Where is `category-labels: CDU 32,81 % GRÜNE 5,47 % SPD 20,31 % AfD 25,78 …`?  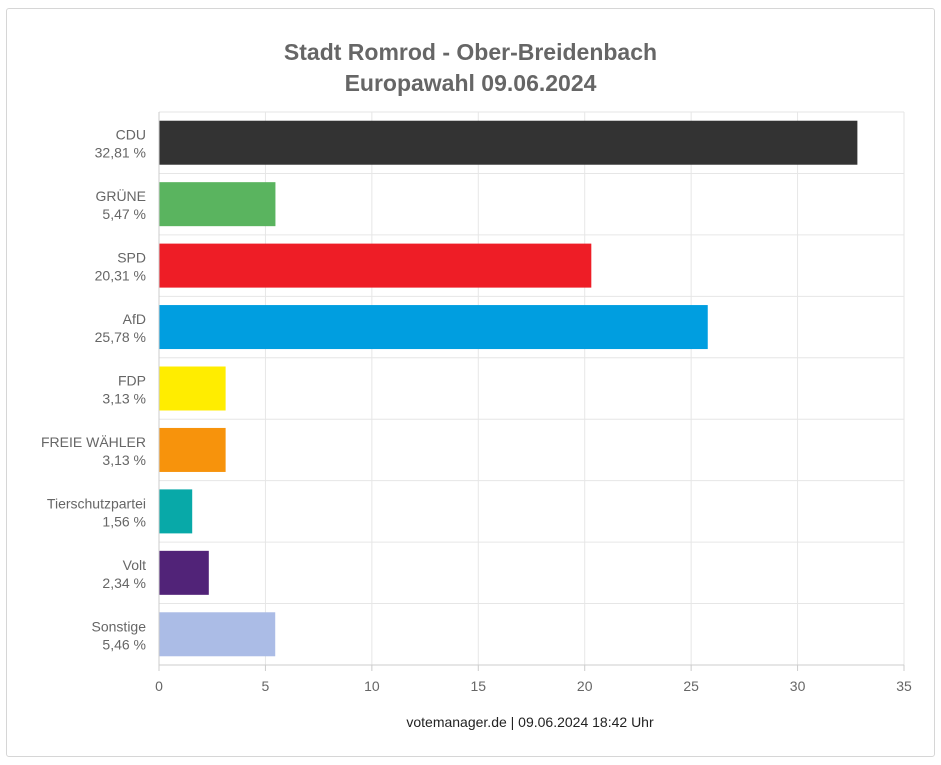
category-labels: CDU 32,81 % GRÜNE 5,47 % SPD 20,31 % AfD 25,78 … is located at coordinates (93, 390).